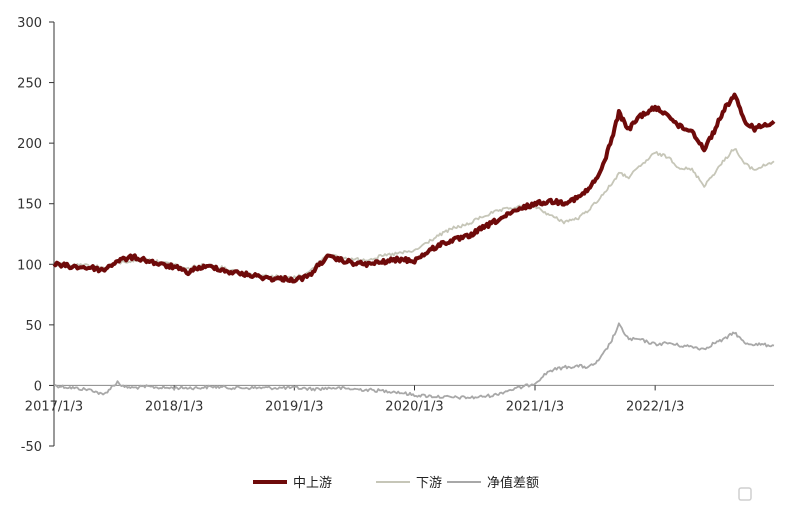  What do you see at coordinates (312, 483) in the screenshot?
I see `legend-label-0: 中上游` at bounding box center [312, 483].